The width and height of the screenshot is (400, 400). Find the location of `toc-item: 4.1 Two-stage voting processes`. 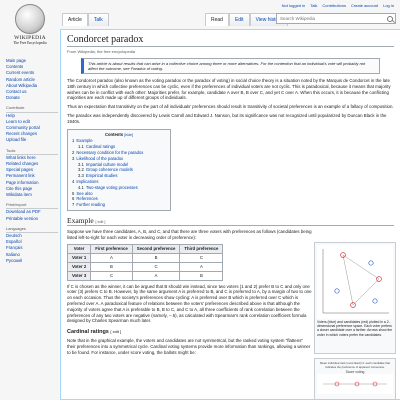

toc-item: 4.1 Two-stage voting processes is located at coordinates (119, 188).